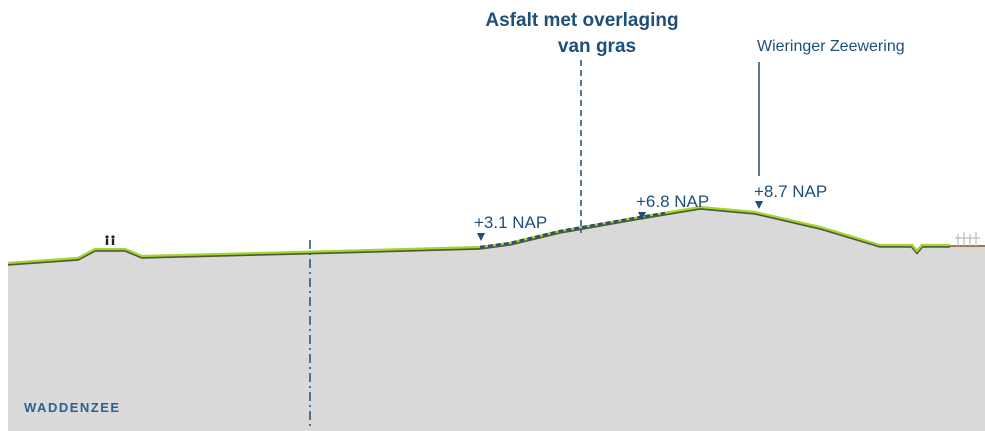 The height and width of the screenshot is (431, 985). What do you see at coordinates (110, 240) in the screenshot?
I see `people-icon` at bounding box center [110, 240].